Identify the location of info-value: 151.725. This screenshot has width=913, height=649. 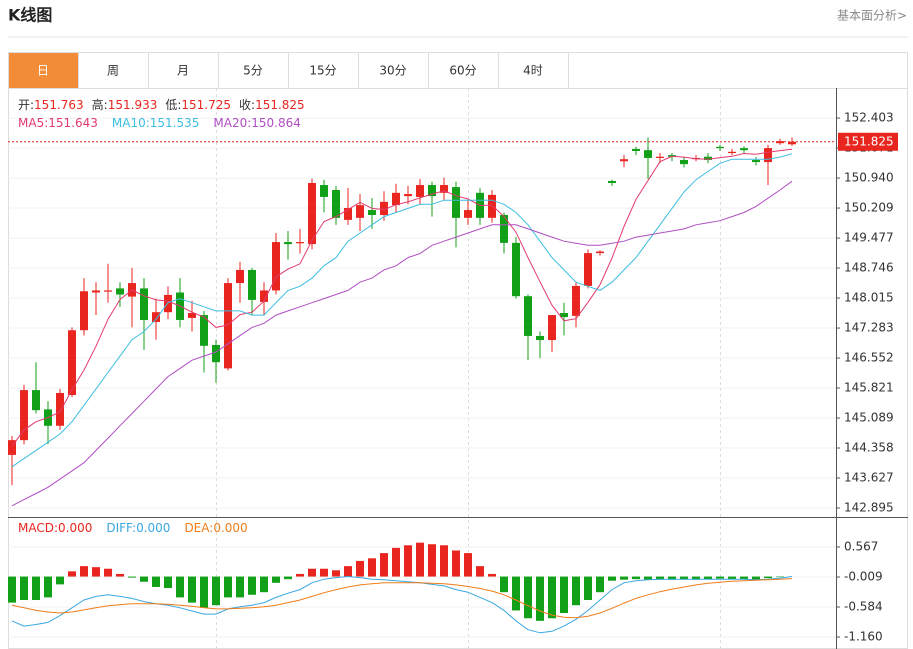
(206, 105).